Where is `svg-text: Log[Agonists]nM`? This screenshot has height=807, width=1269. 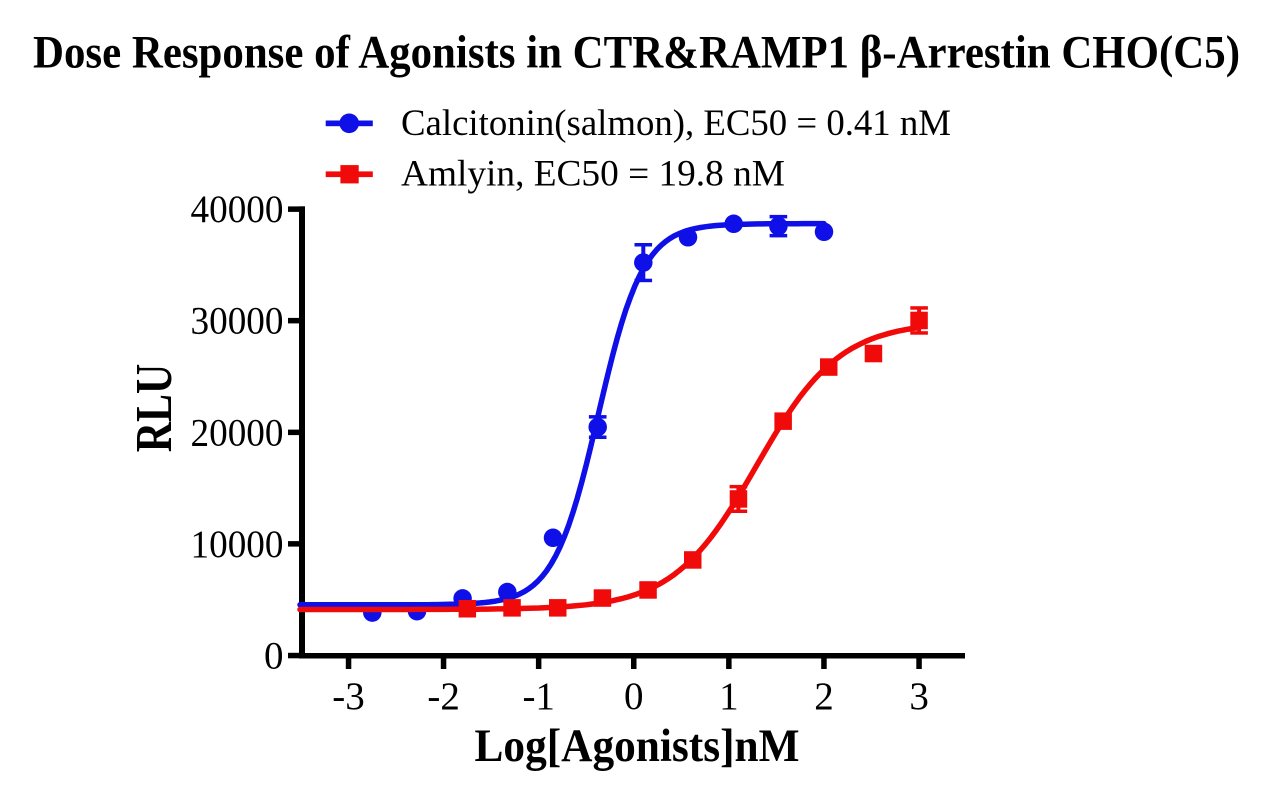 svg-text: Log[Agonists]nM is located at coordinates (637, 746).